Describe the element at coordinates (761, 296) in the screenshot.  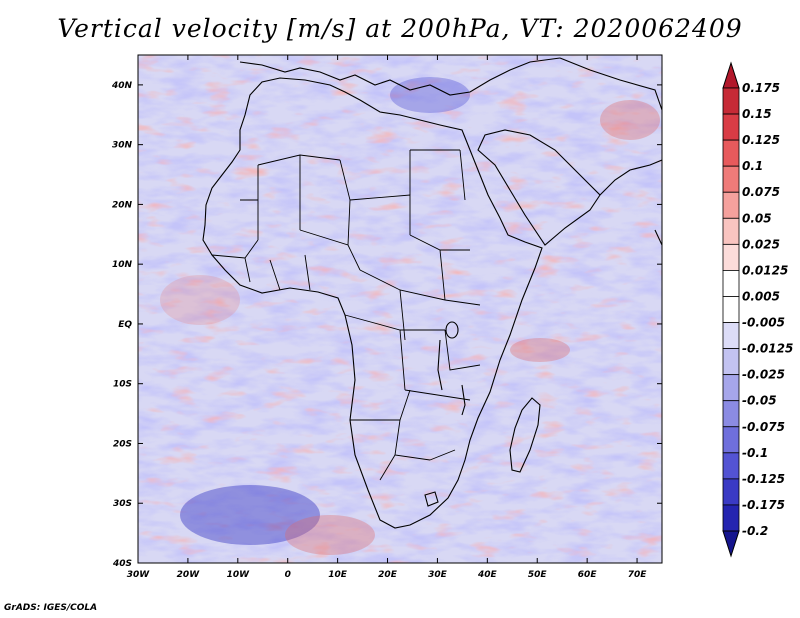
I see `colorbar-label: 0.005` at that location.